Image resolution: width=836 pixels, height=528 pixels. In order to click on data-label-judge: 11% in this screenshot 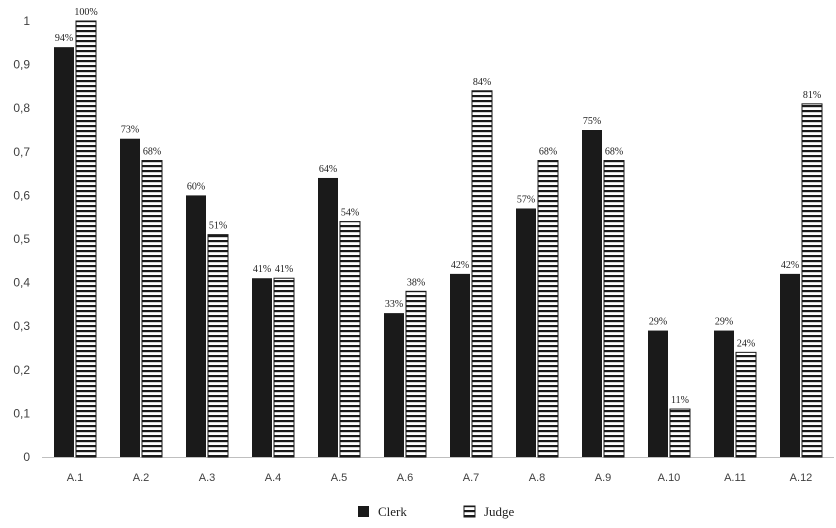, I will do `click(680, 400)`.